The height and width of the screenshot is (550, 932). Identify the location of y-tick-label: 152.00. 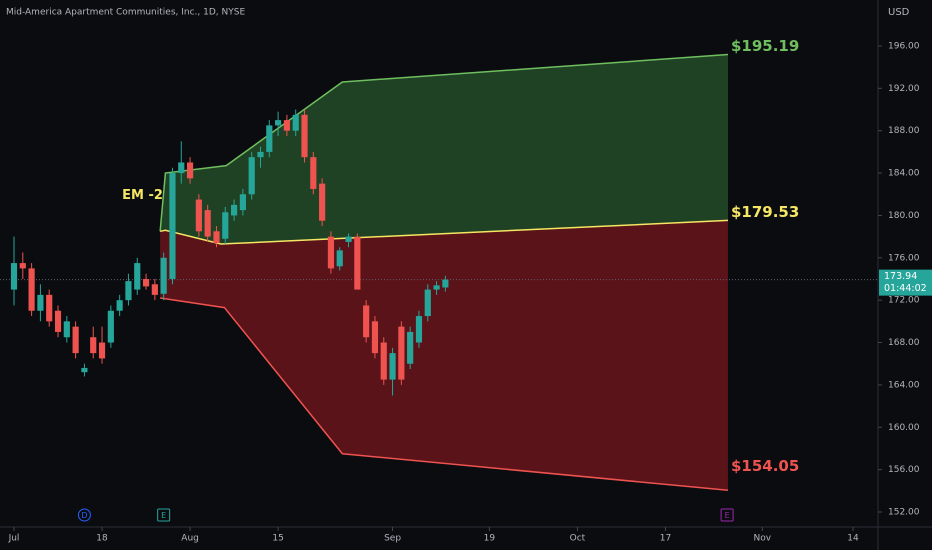
(904, 512).